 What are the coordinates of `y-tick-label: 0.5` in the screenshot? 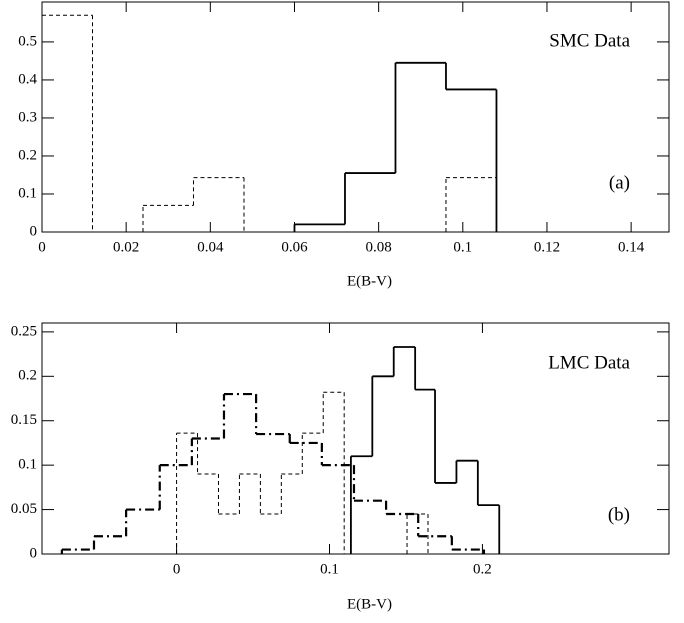 It's located at (27, 41).